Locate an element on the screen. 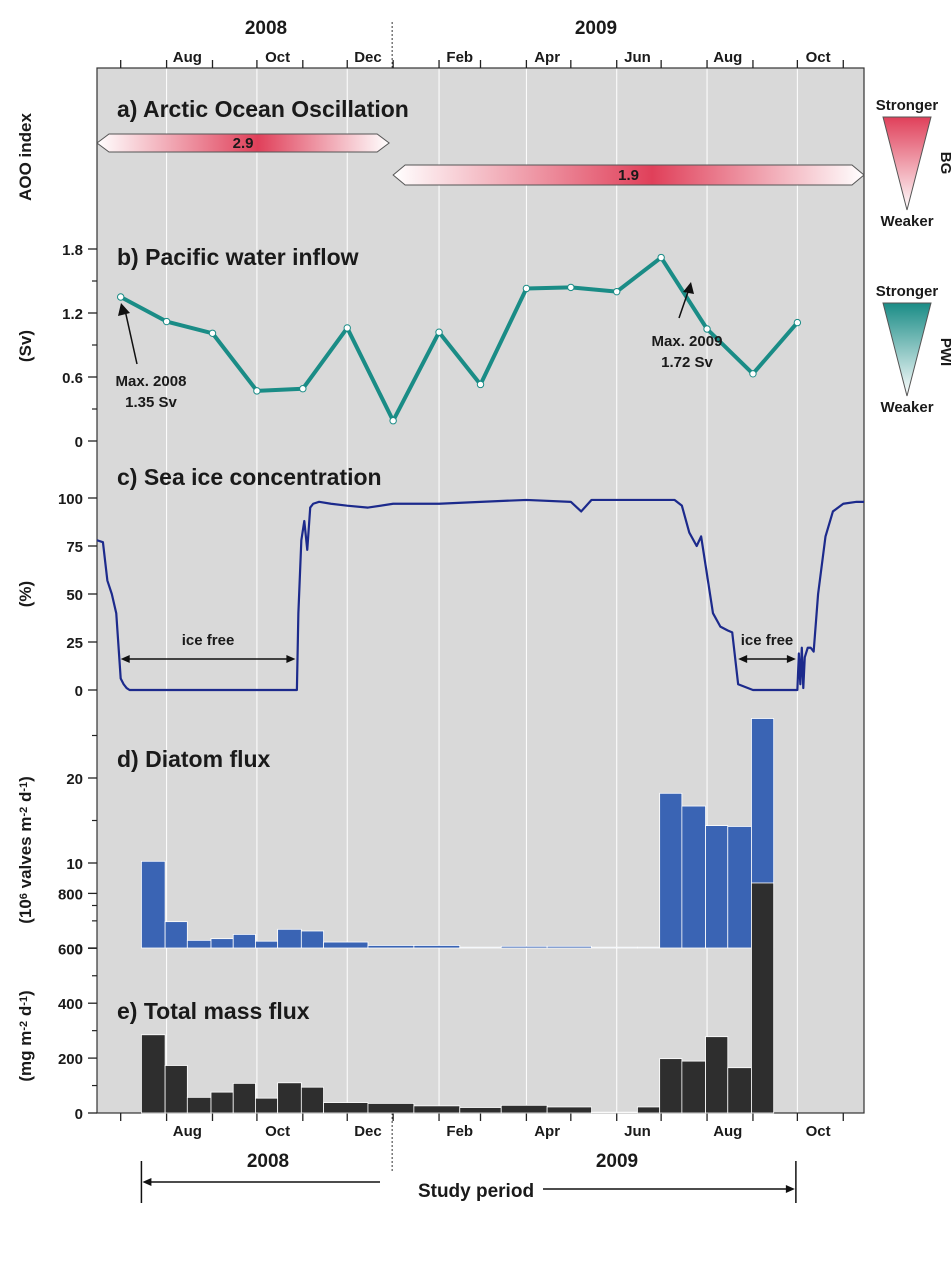  max-2009-value: 1.72 Sv is located at coordinates (687, 362).